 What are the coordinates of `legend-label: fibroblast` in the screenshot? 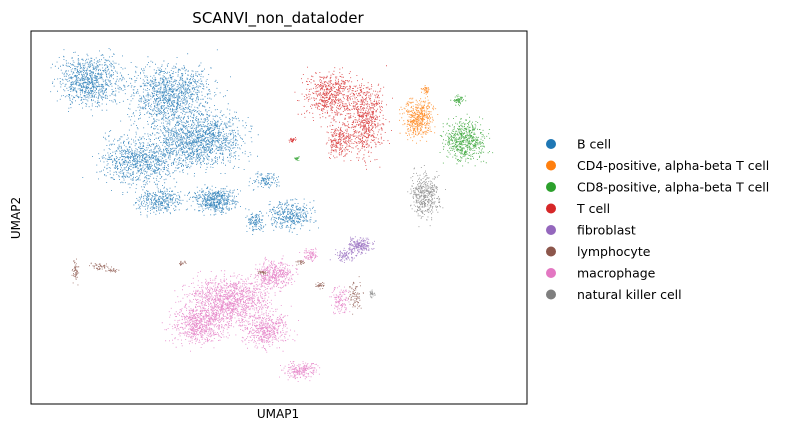 It's located at (606, 230).